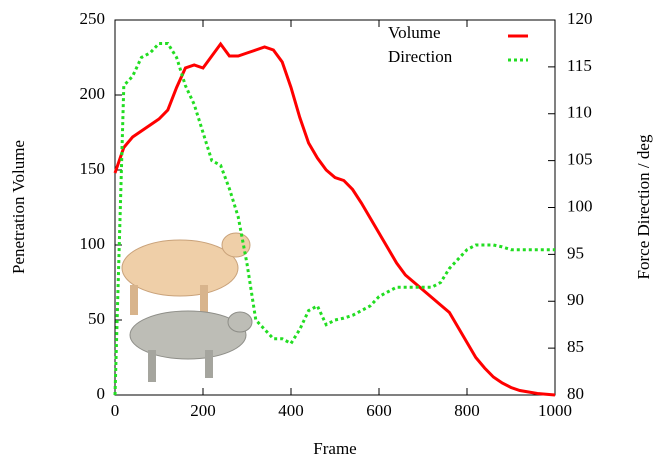  What do you see at coordinates (115, 410) in the screenshot?
I see `x-tick-label: 0` at bounding box center [115, 410].